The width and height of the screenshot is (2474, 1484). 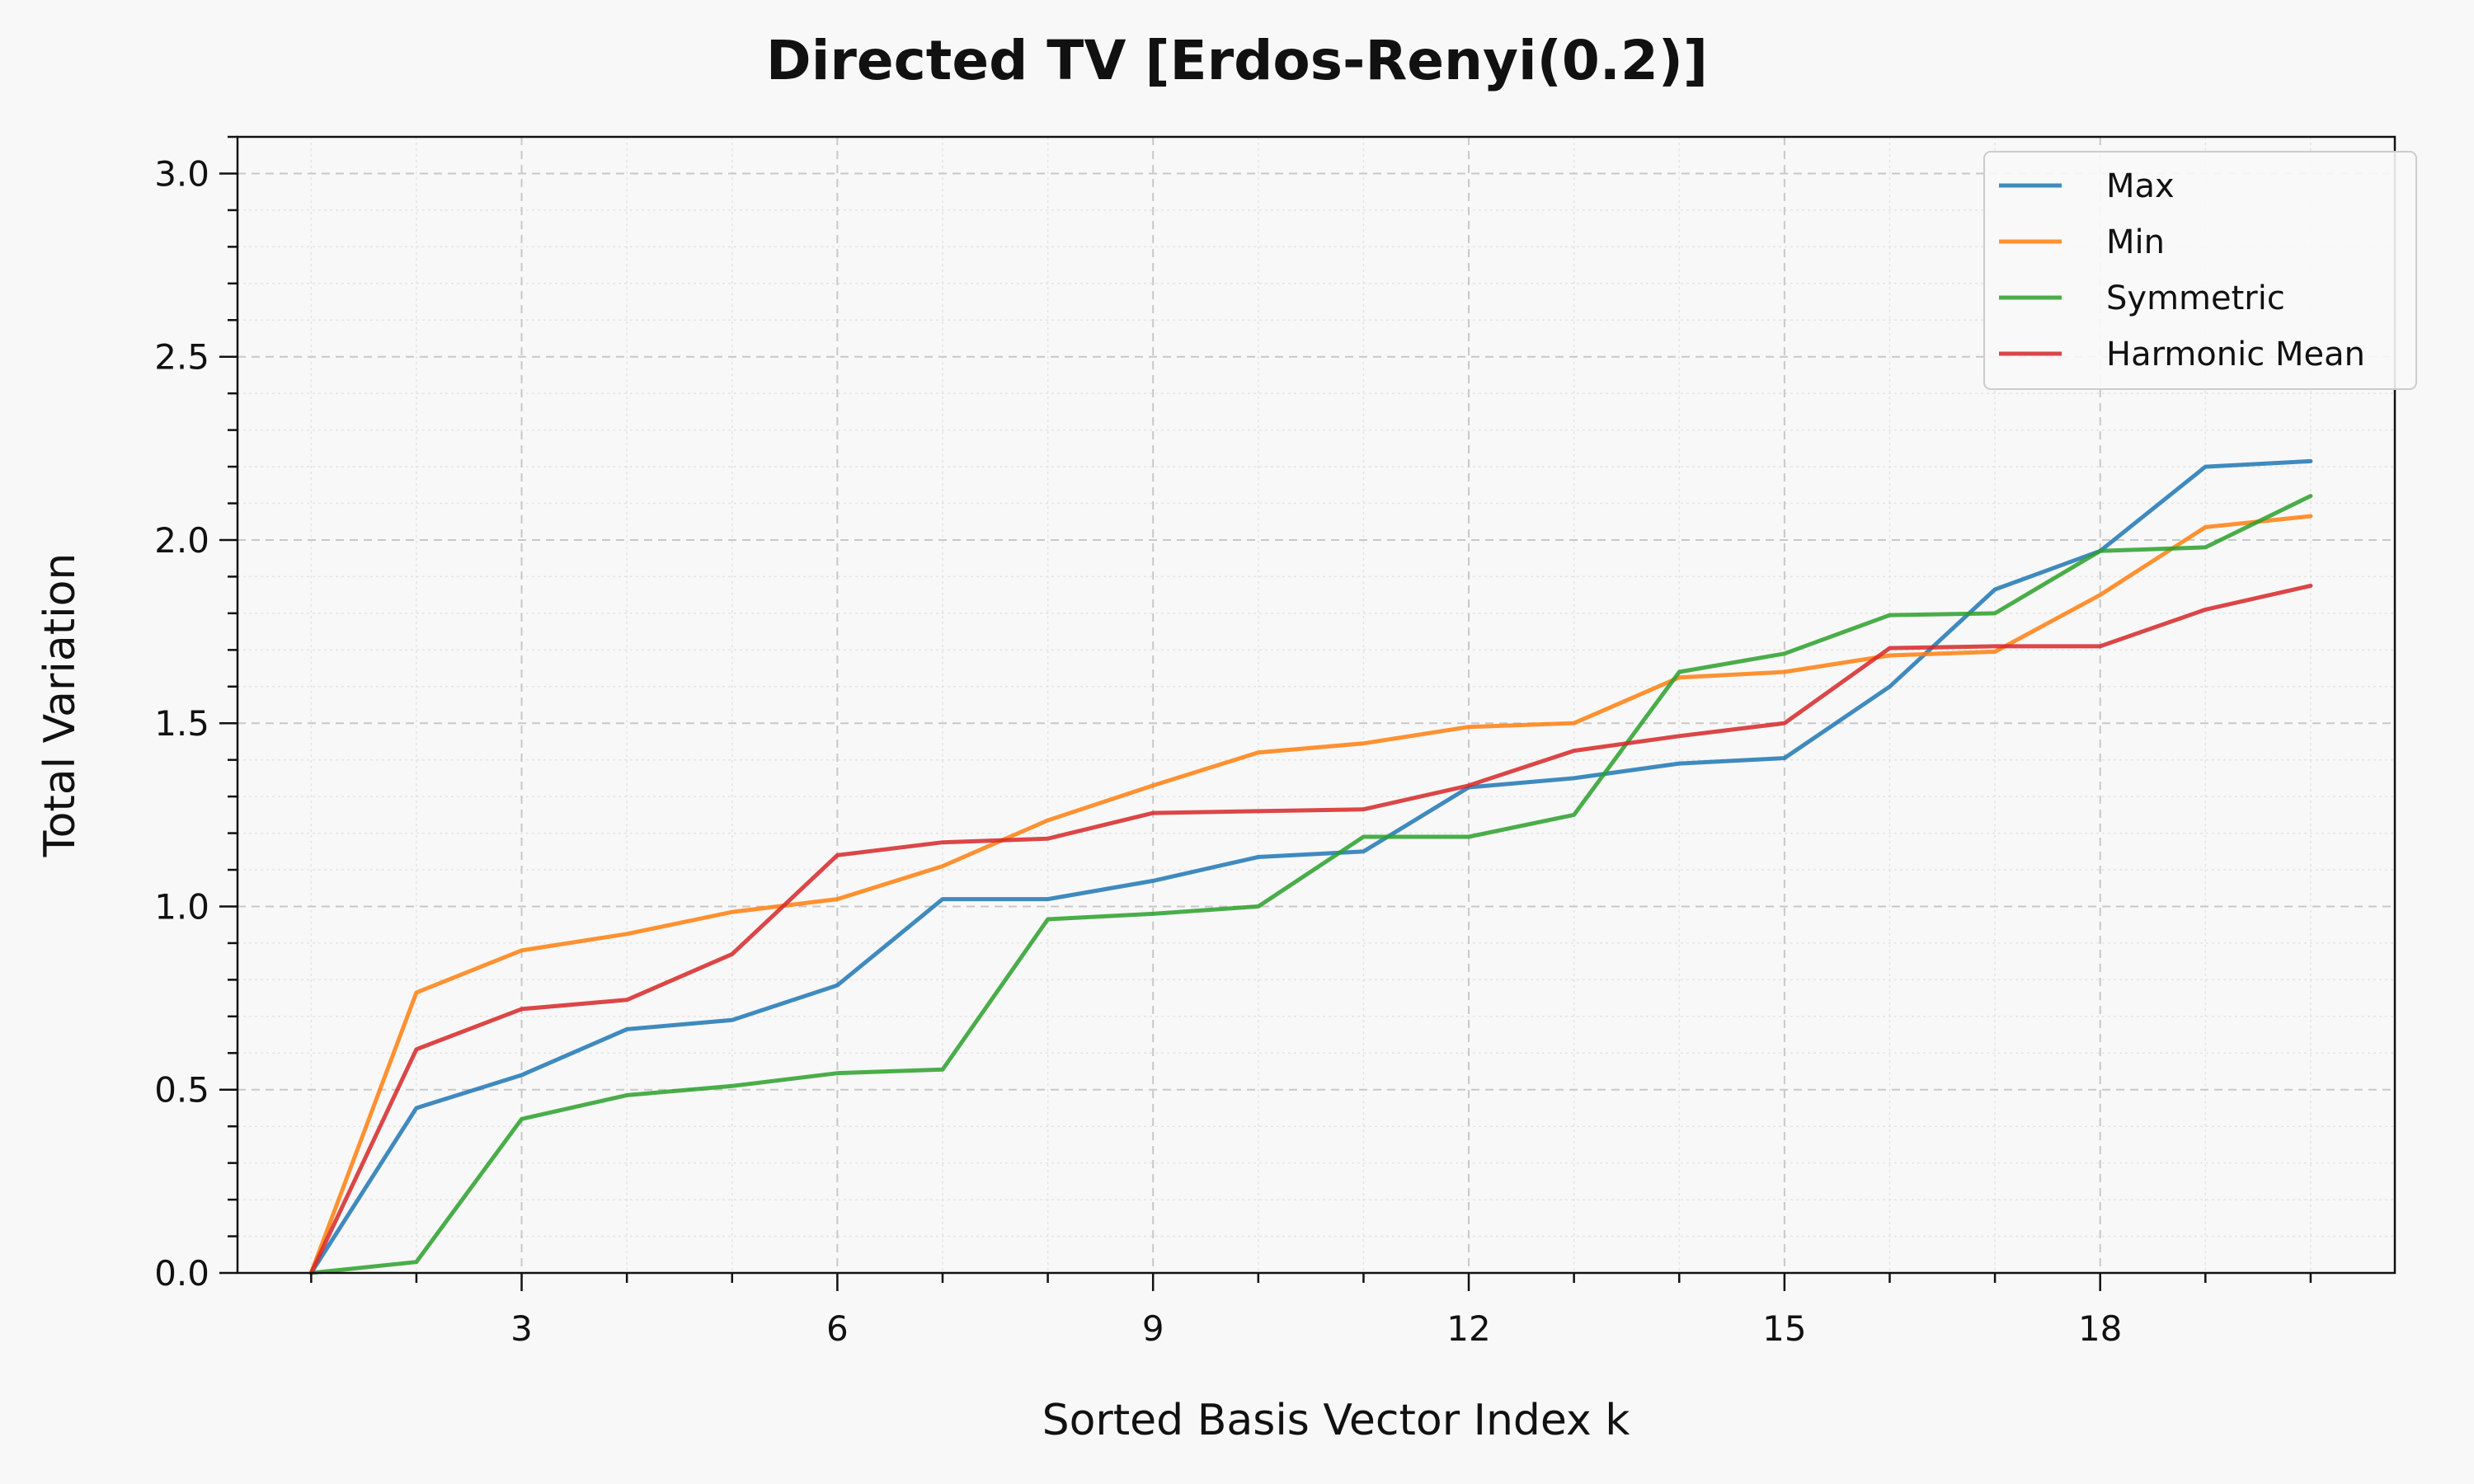 I want to click on legend: Max Min Symmetric Harmonic Mean, so click(x=2200, y=270).